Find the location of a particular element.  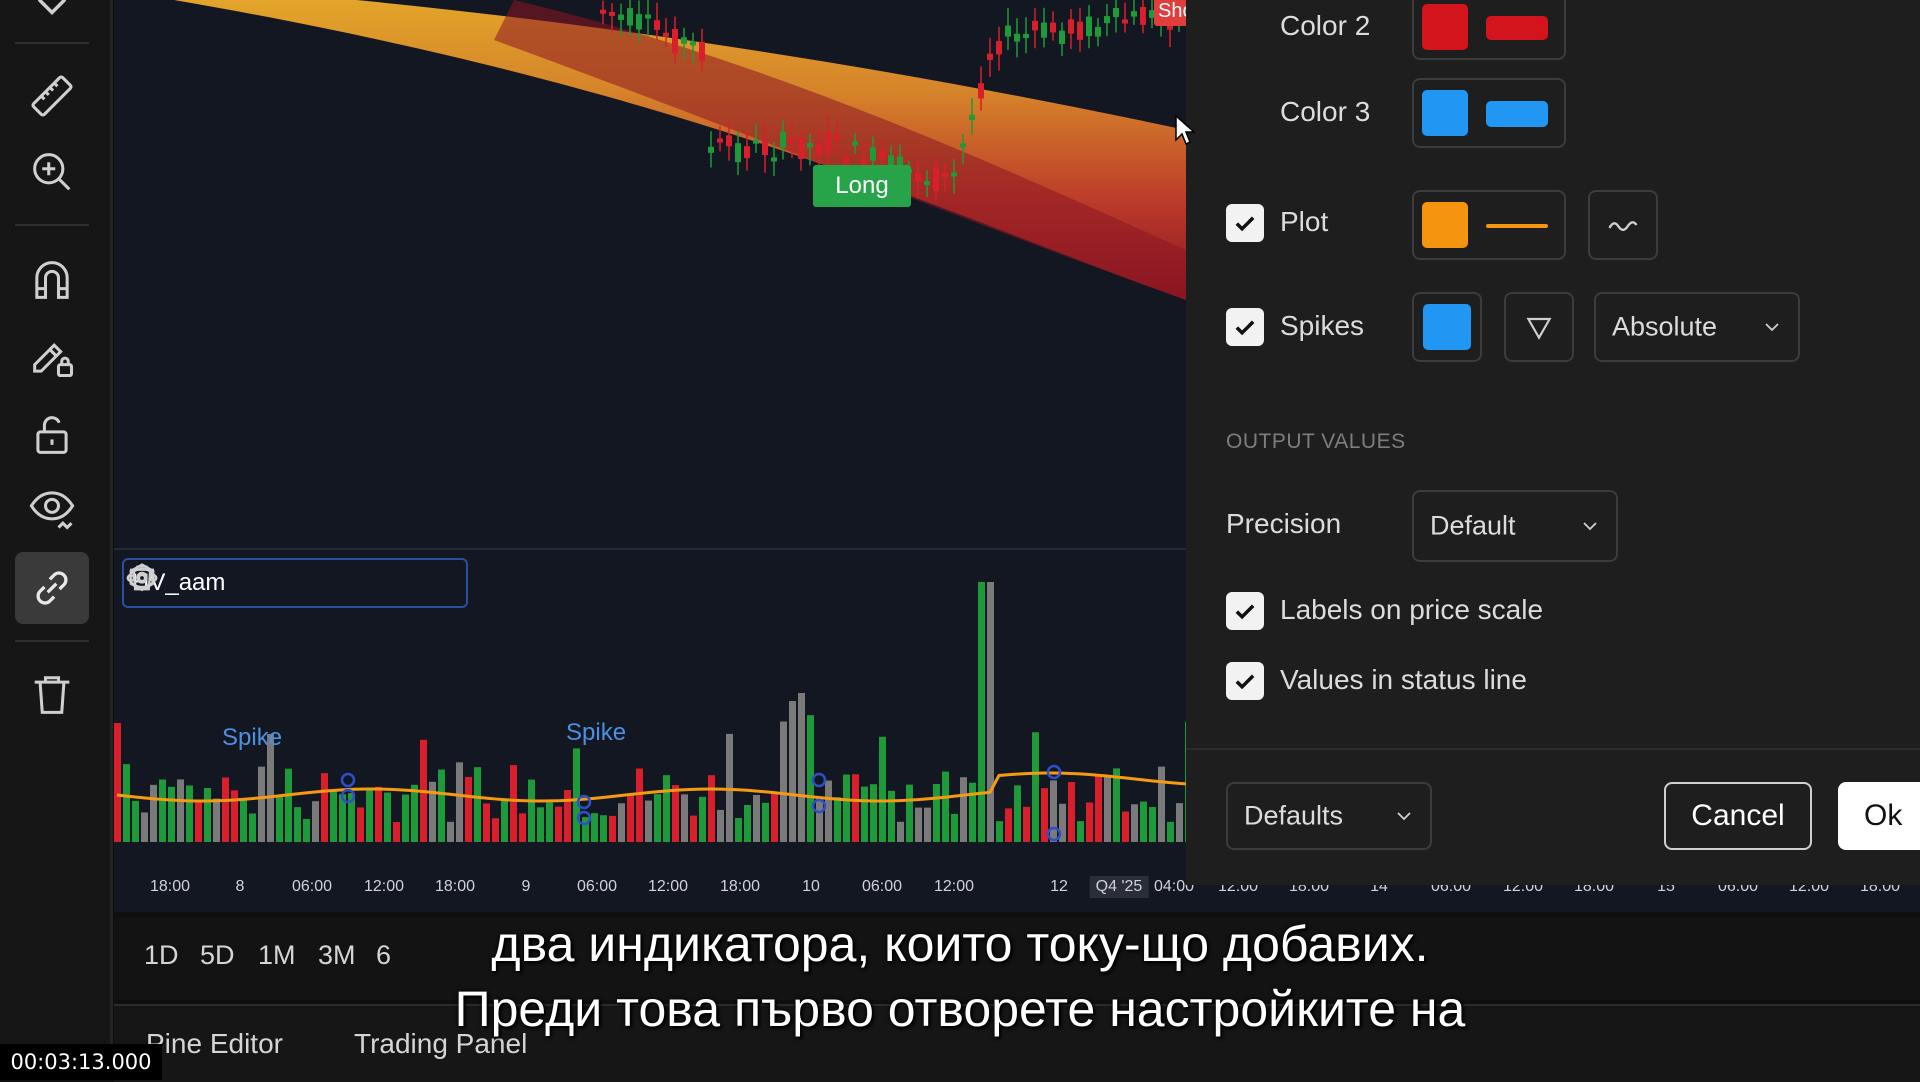

more-icon is located at coordinates (296, 583).